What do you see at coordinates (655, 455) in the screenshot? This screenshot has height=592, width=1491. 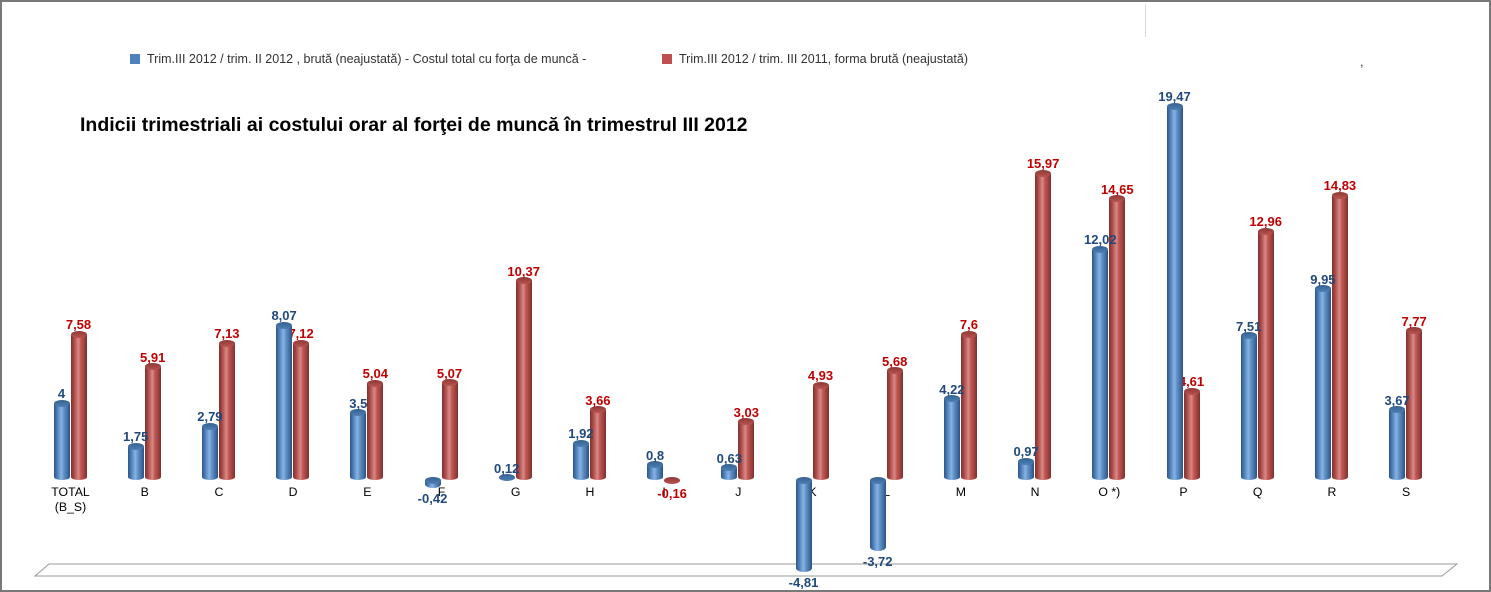 I see `value-label: 0,8` at bounding box center [655, 455].